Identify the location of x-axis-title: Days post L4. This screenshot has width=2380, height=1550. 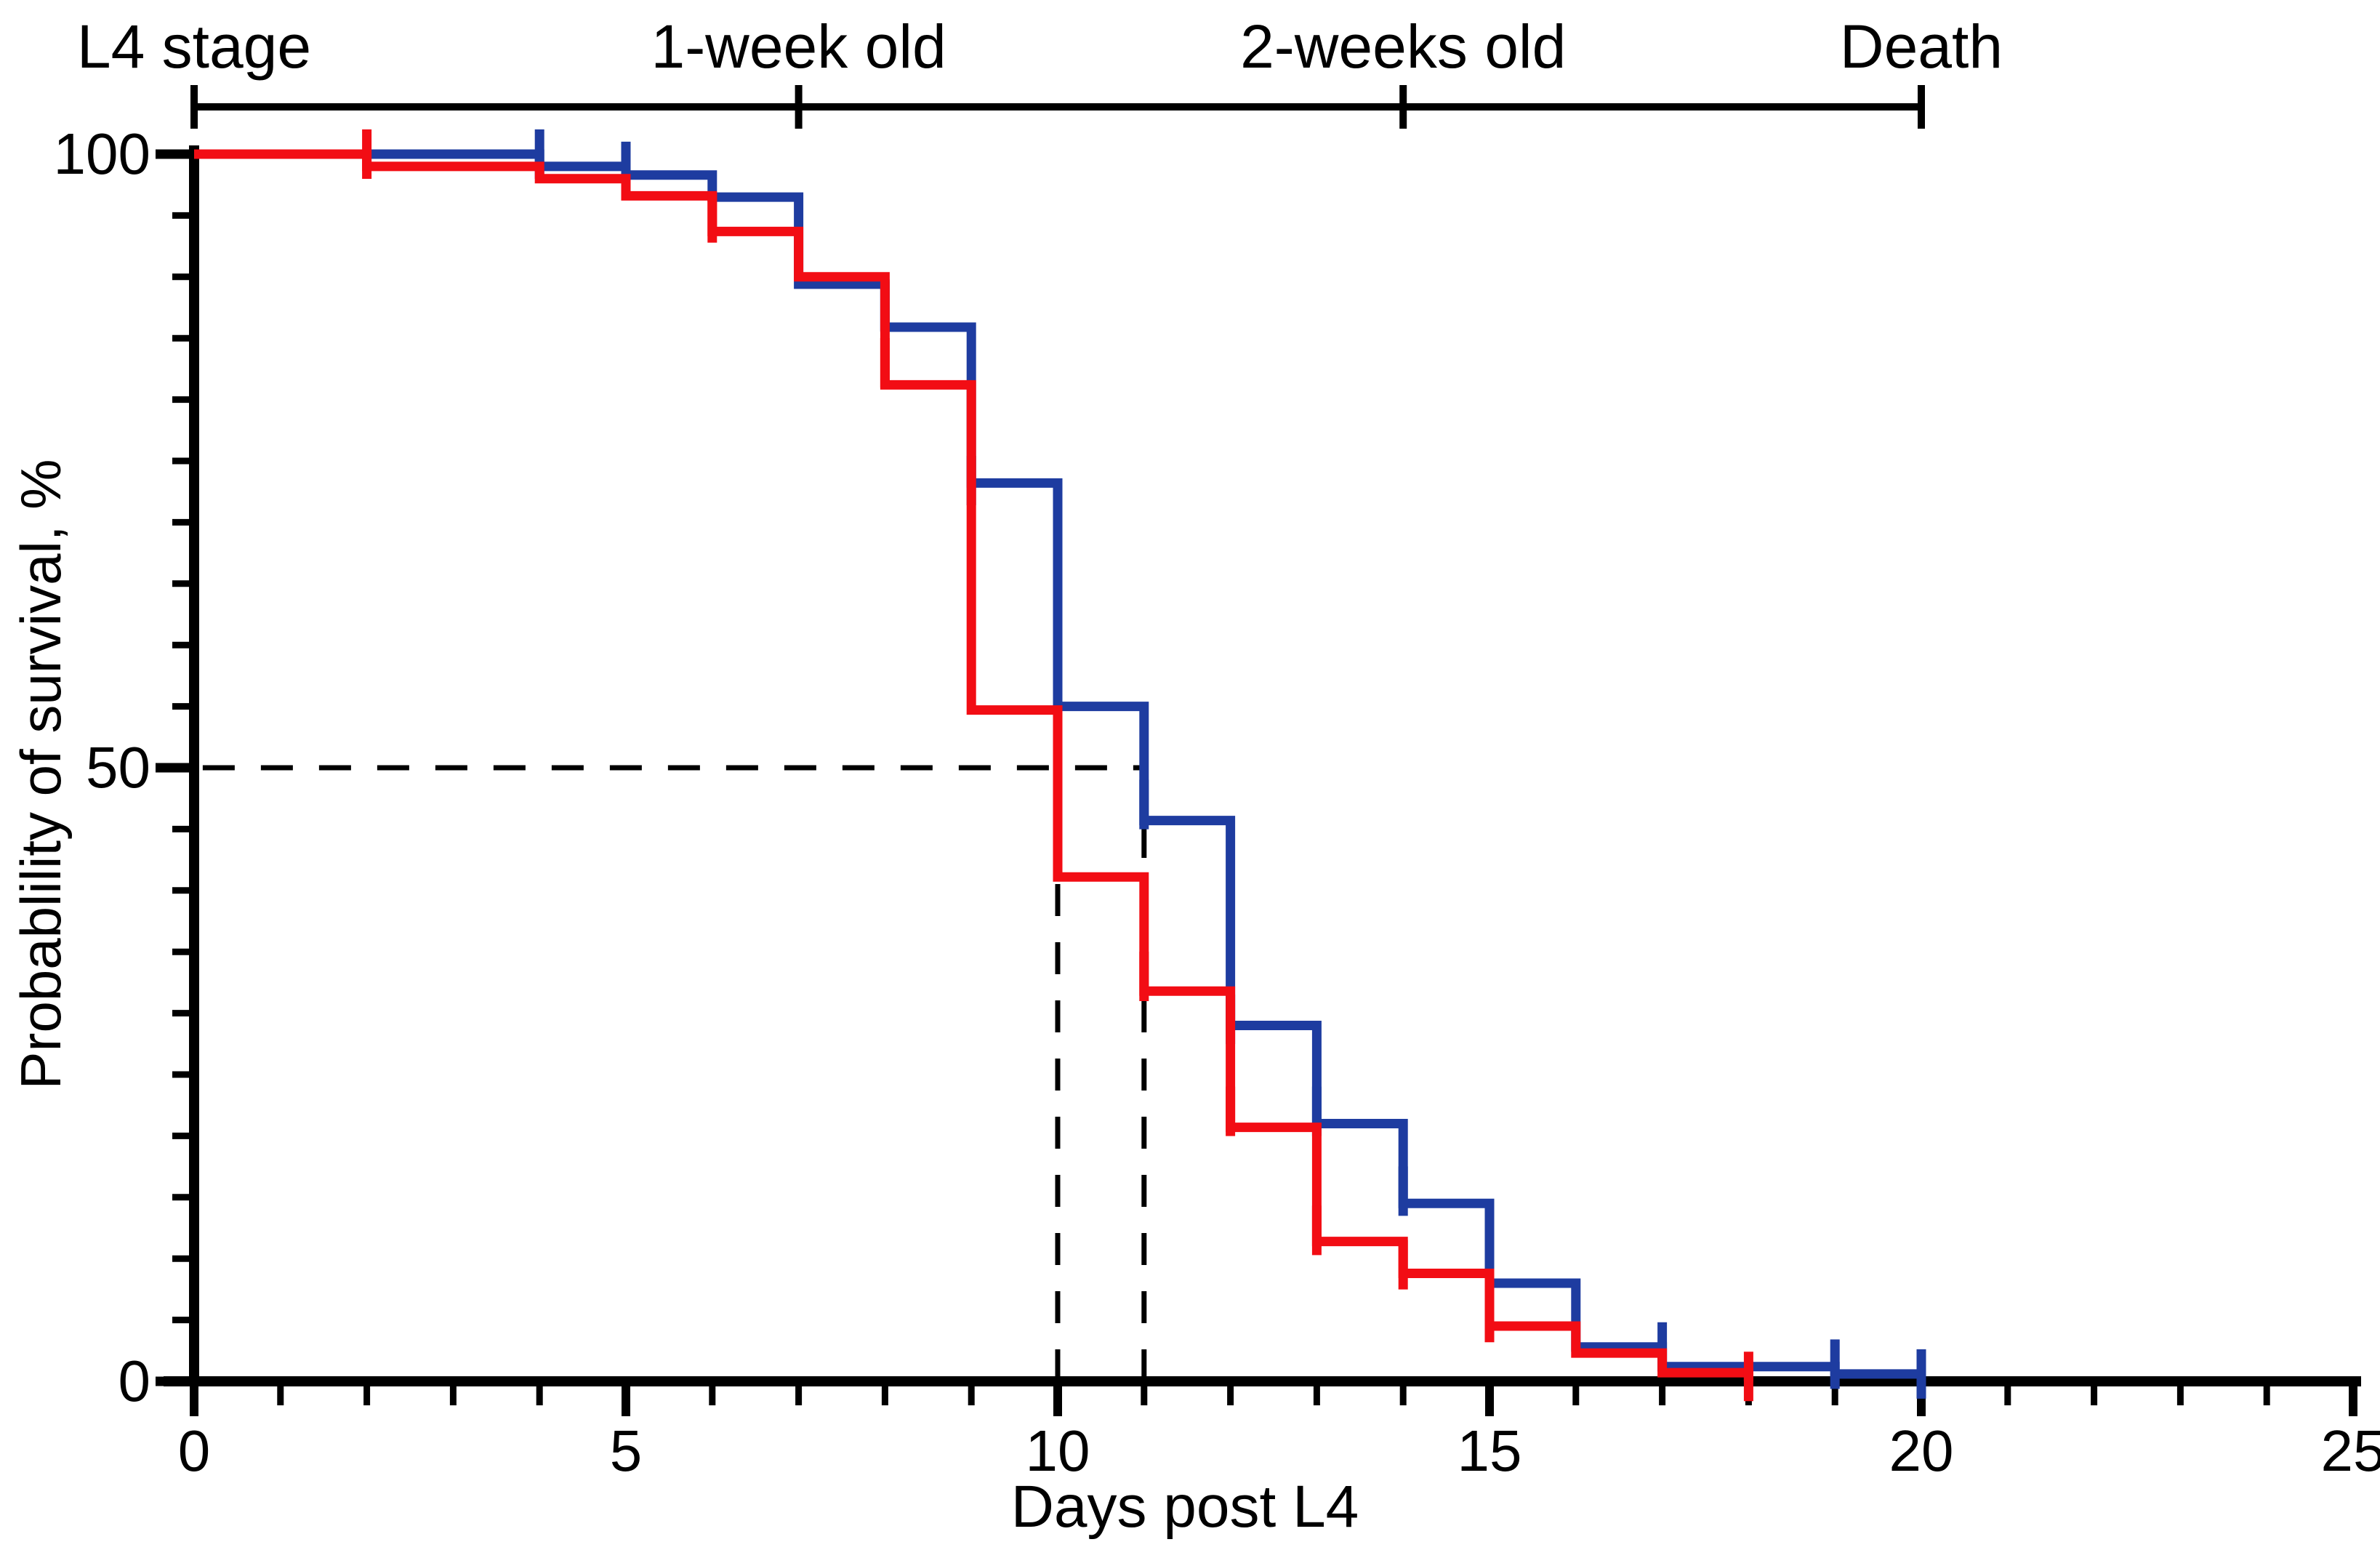
(1184, 1507).